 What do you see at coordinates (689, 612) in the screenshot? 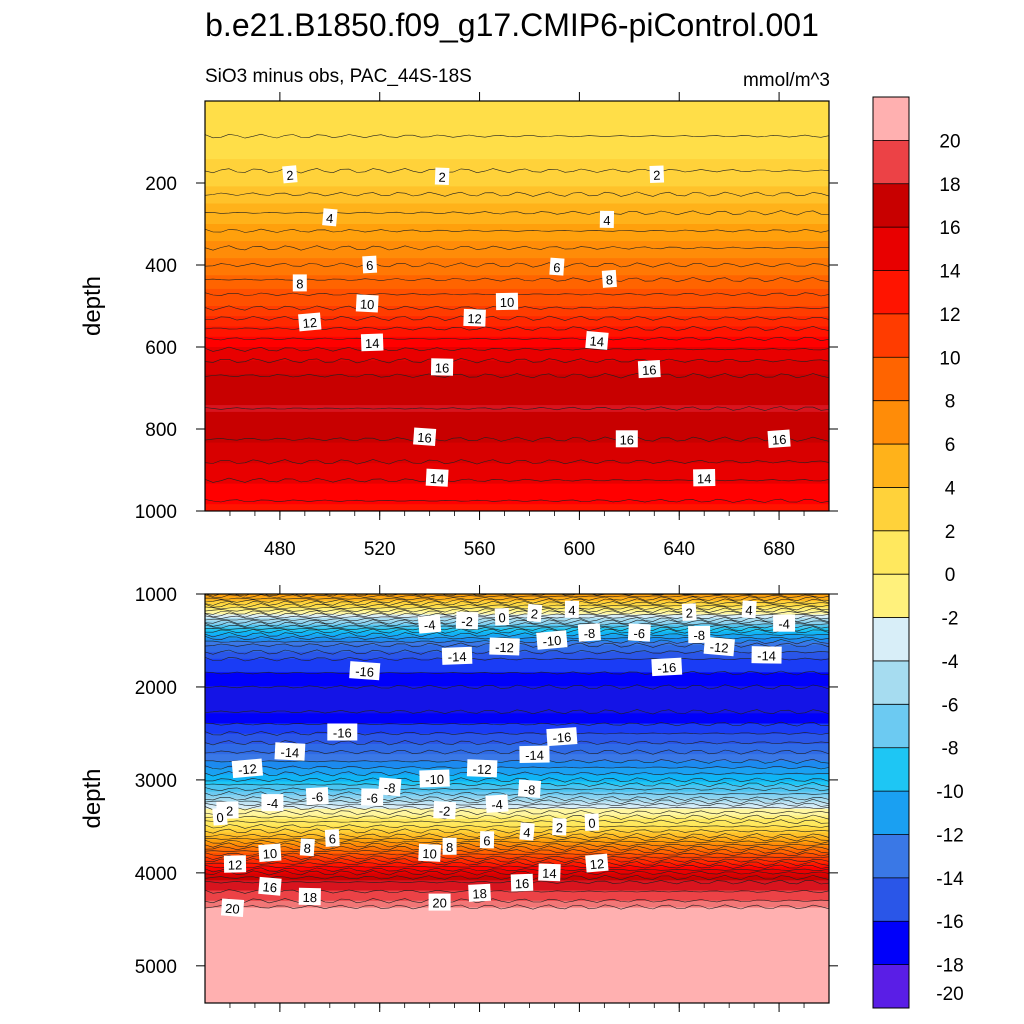
I see `contour-label-text: 2` at bounding box center [689, 612].